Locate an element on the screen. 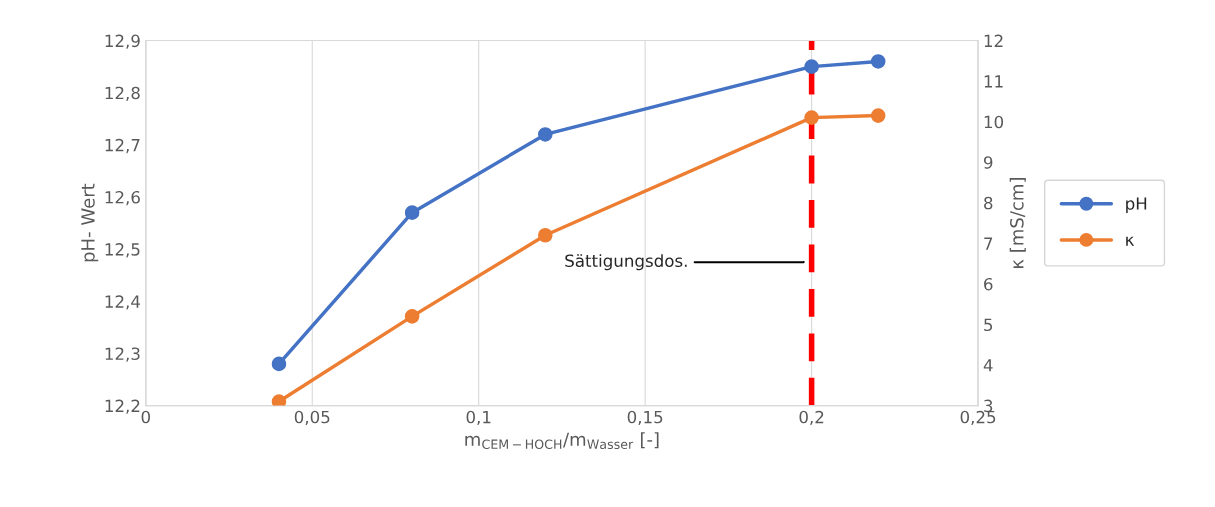 The height and width of the screenshot is (507, 1215). x-tick-label: 0,05 is located at coordinates (312, 418).